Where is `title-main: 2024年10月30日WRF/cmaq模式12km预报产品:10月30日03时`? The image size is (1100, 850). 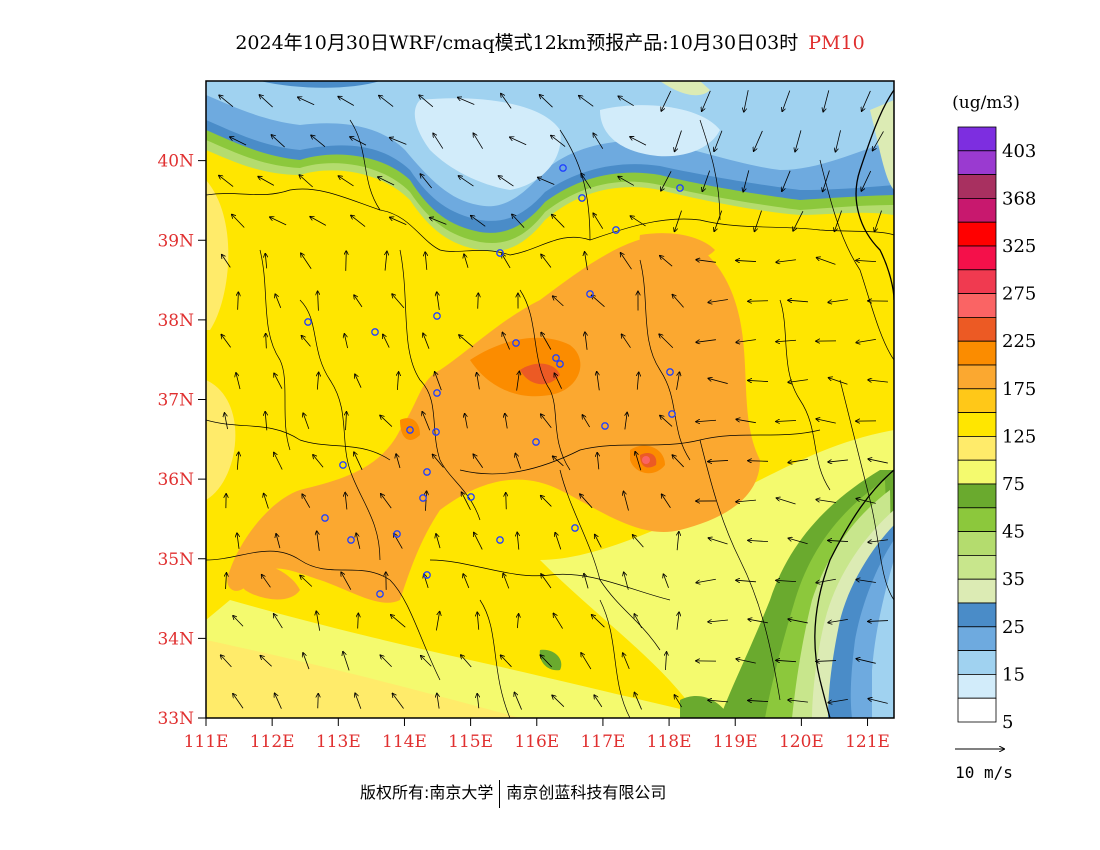
title-main: 2024年10月30日WRF/cmaq模式12km预报产品:10月30日03时 is located at coordinates (517, 43).